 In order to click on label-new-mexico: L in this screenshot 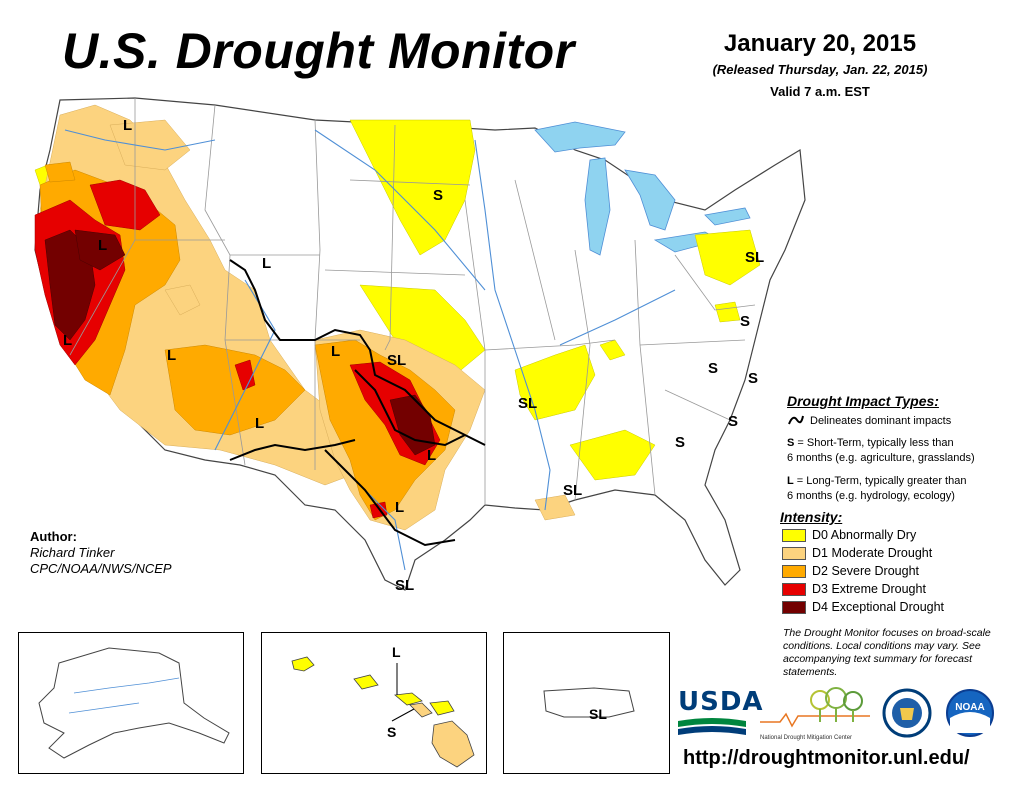, I will do `click(259, 423)`.